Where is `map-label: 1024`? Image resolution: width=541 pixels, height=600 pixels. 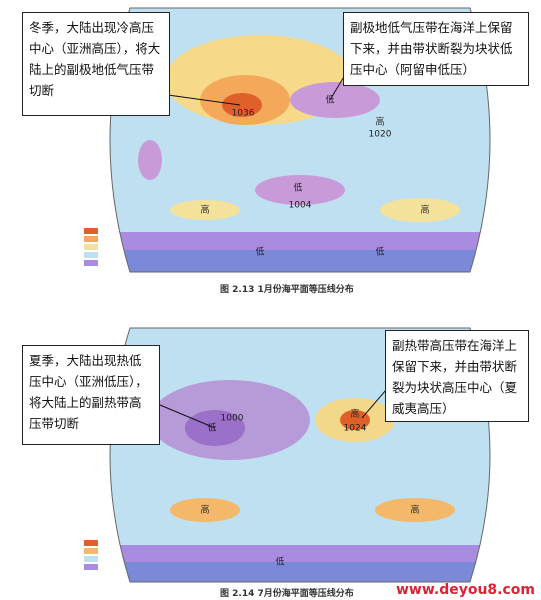 map-label: 1024 is located at coordinates (355, 429).